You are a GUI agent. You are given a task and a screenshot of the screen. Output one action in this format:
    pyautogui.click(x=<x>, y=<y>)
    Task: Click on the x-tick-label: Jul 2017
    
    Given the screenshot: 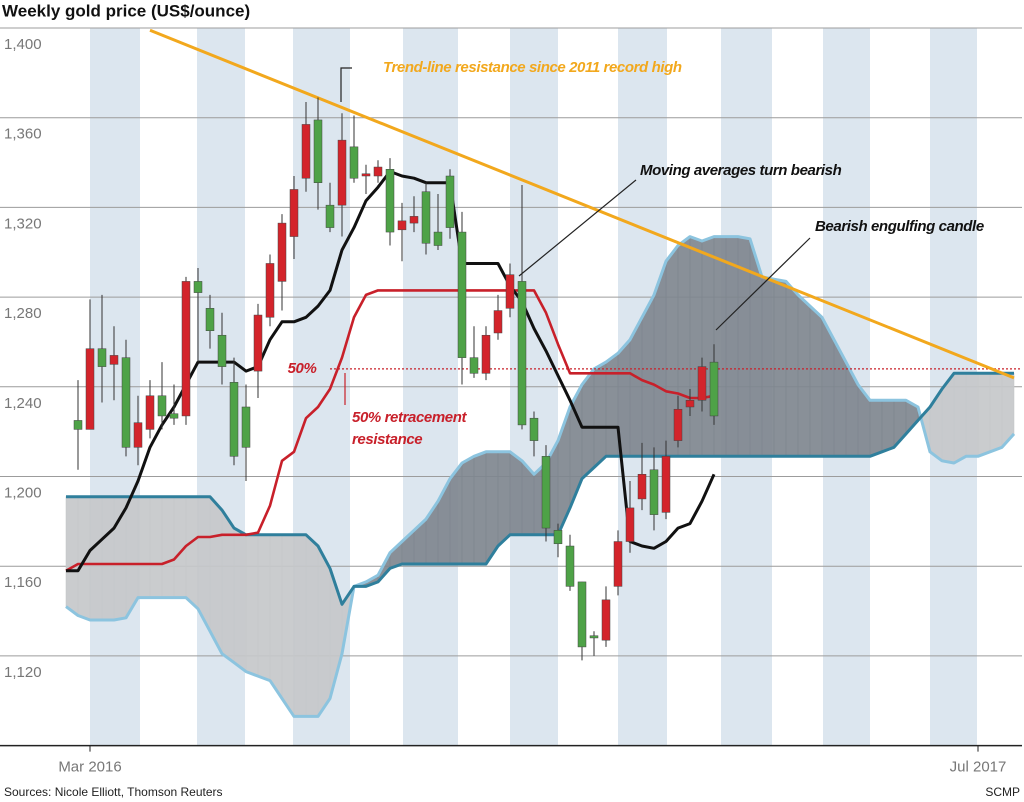 What is the action you would take?
    pyautogui.click(x=978, y=767)
    